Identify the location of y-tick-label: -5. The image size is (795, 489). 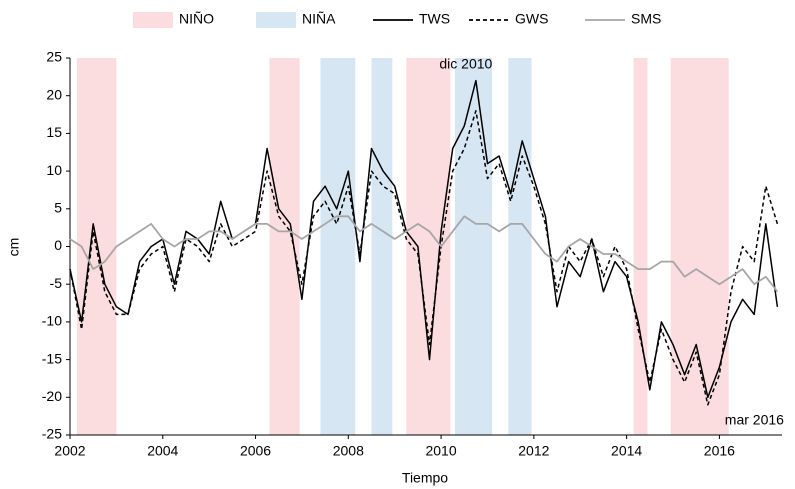
(56, 283).